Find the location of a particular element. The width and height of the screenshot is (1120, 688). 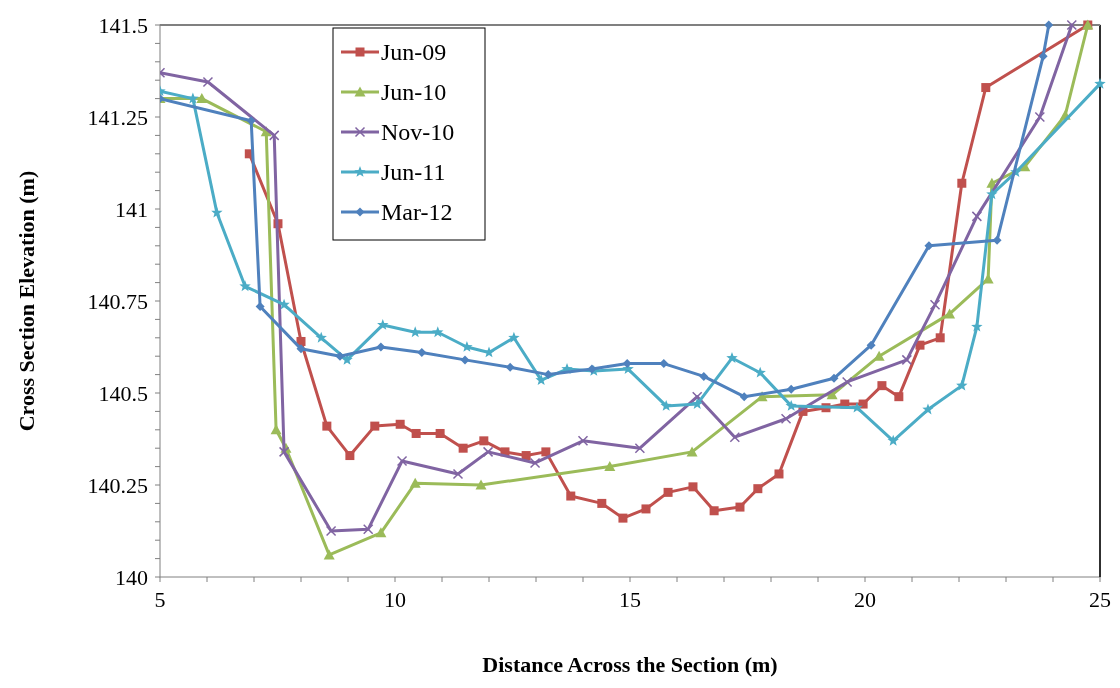

x-tick-label: 10 is located at coordinates (395, 599).